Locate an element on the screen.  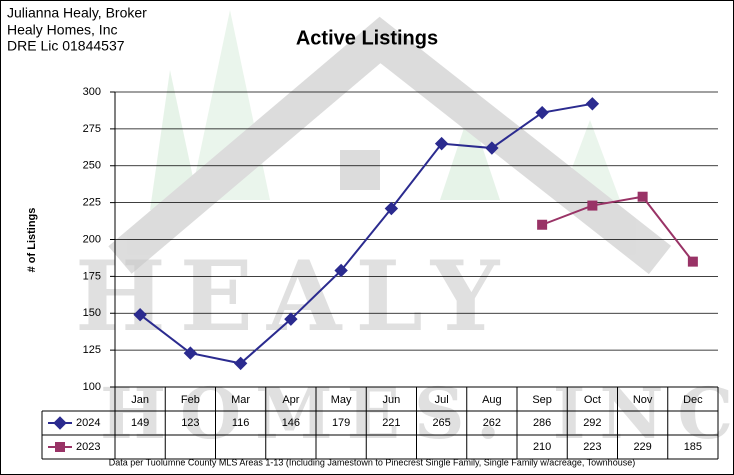
y-tick-label: 100 is located at coordinates (92, 387).